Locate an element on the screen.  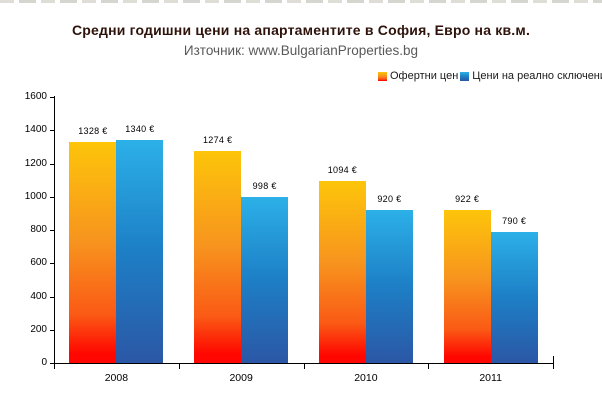
bar-2011-offer is located at coordinates (467, 286).